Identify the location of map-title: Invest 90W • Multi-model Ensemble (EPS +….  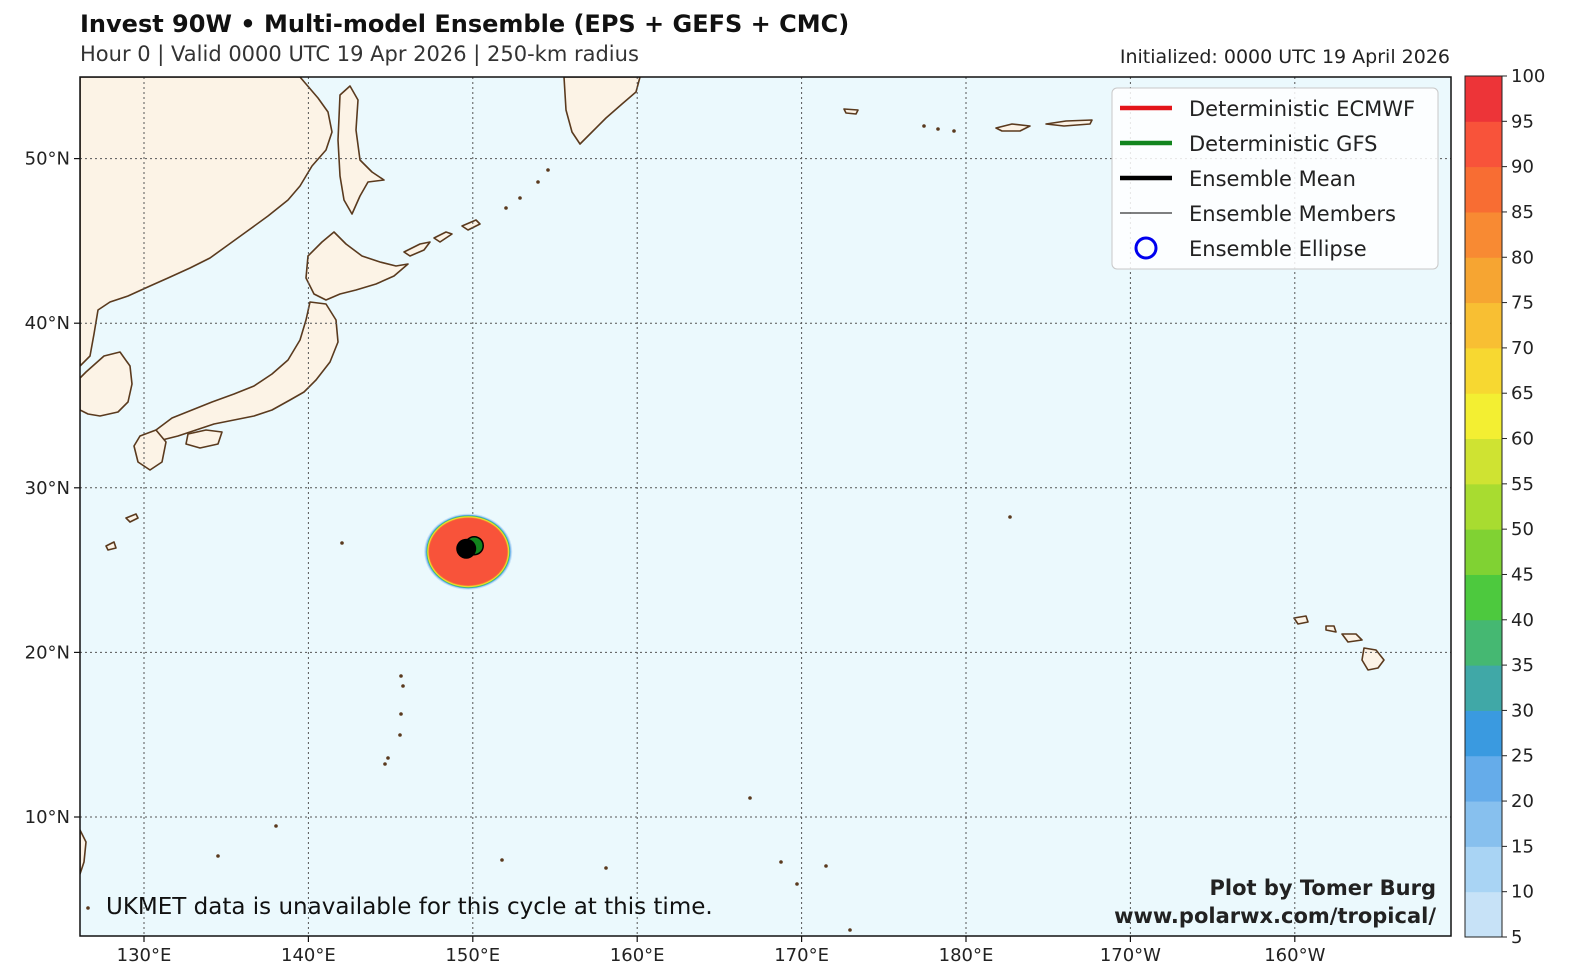
(465, 24).